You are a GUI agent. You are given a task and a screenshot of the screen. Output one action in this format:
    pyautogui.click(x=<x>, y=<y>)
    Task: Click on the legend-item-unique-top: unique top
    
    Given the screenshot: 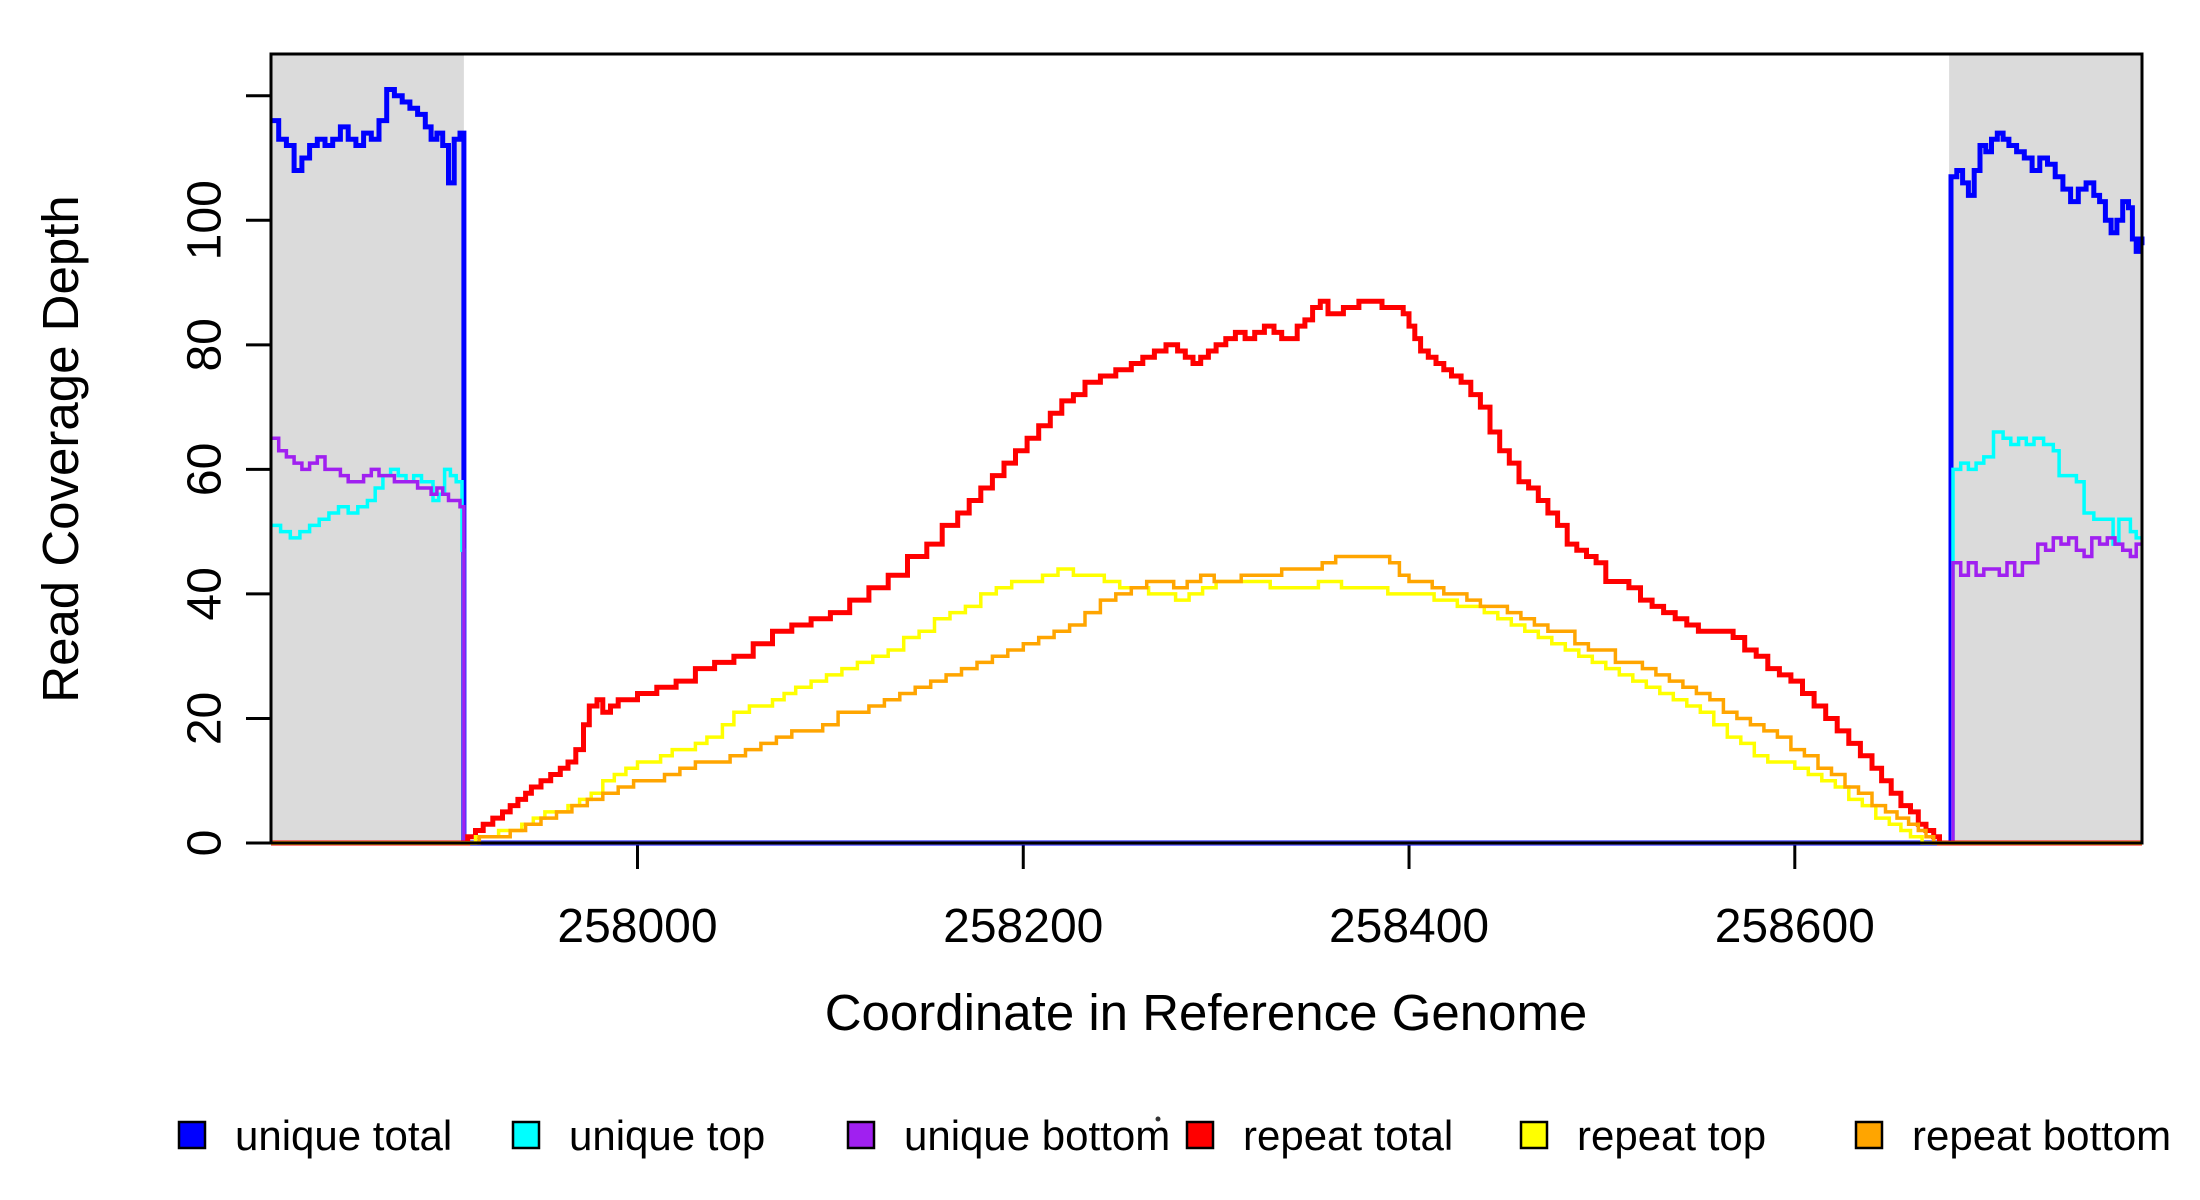 What is the action you would take?
    pyautogui.click(x=638, y=1135)
    